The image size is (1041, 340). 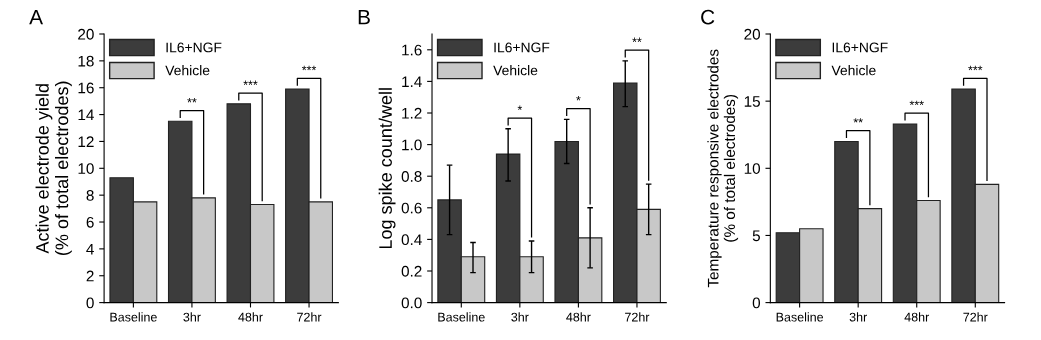 I want to click on y-tick-label: 0.8, so click(x=411, y=176).